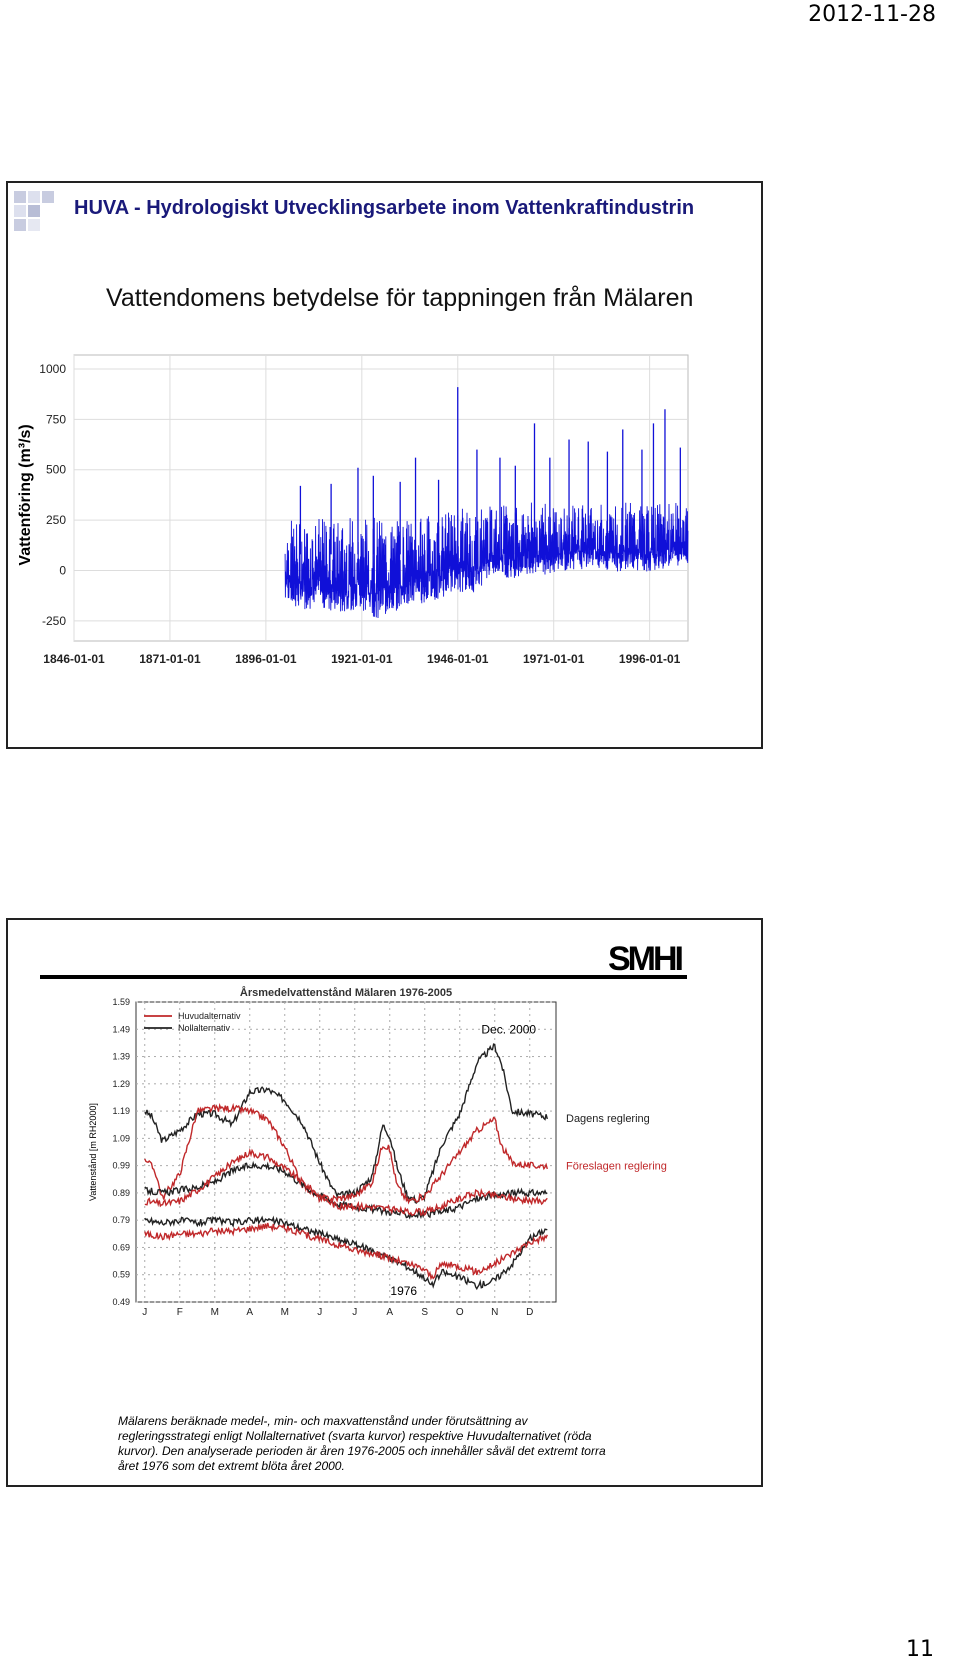  Describe the element at coordinates (121, 1029) in the screenshot. I see `y-tick-label: 1.49` at that location.